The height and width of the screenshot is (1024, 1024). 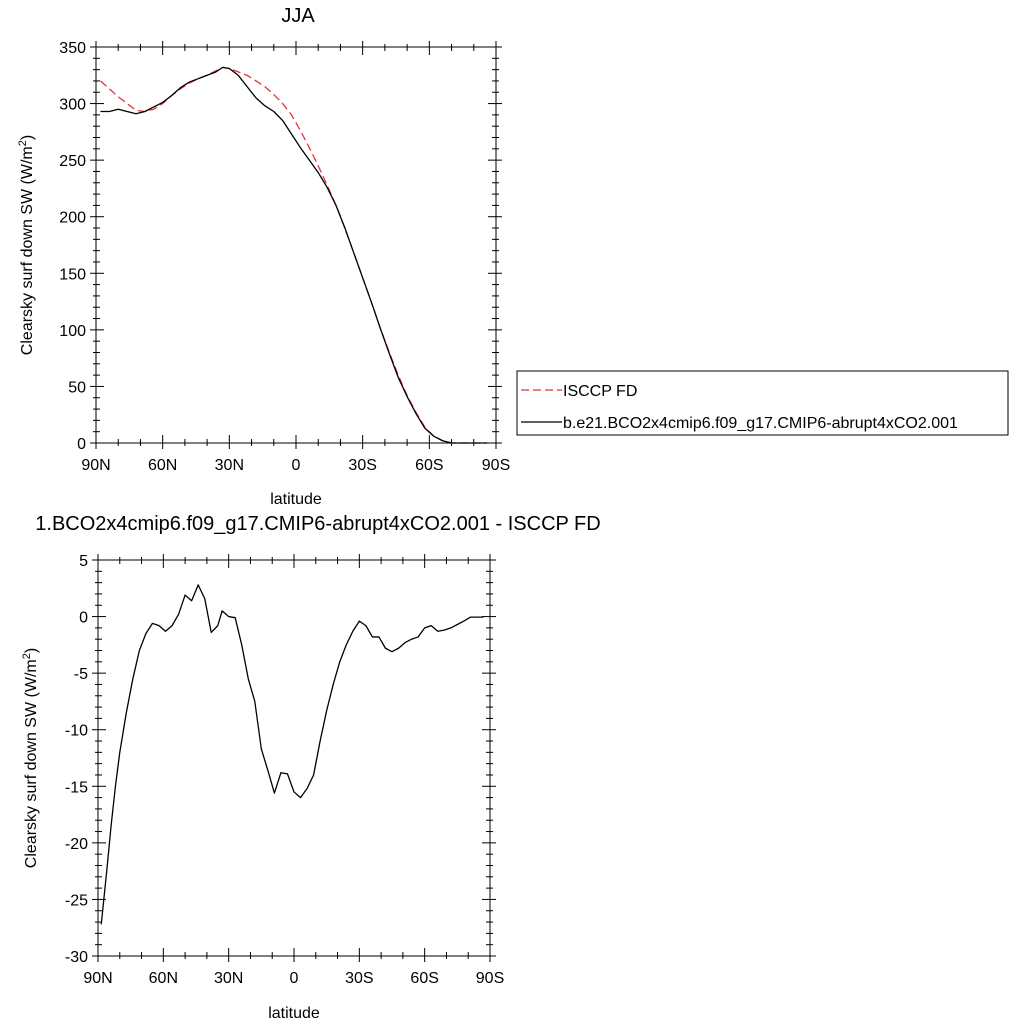 I want to click on bottom-y-axis-label: Clearsky surf down SW (W/m2), so click(x=30, y=758).